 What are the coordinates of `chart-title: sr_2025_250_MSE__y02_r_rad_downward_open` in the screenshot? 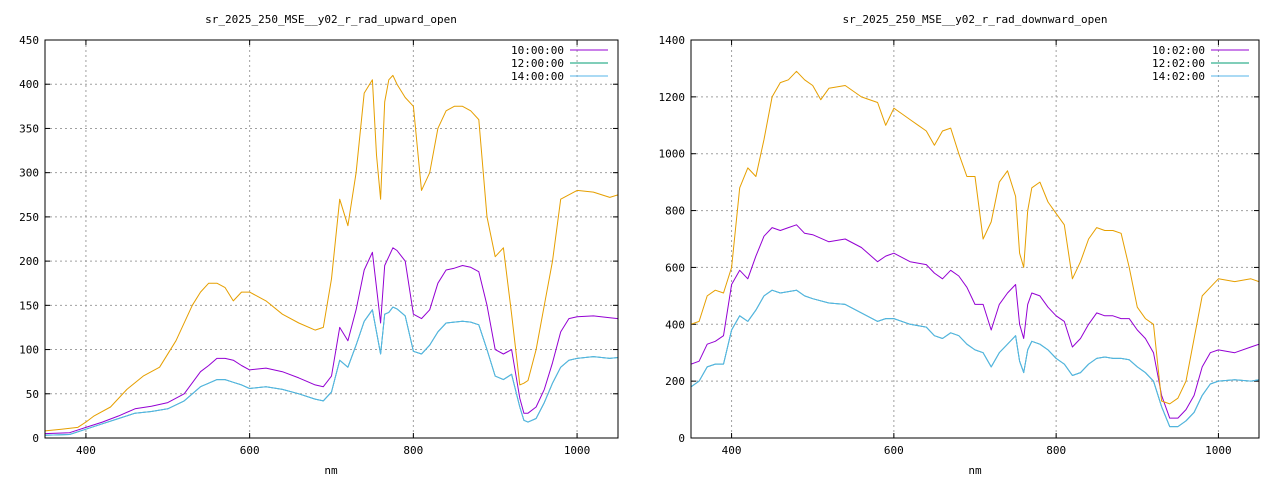 It's located at (975, 19).